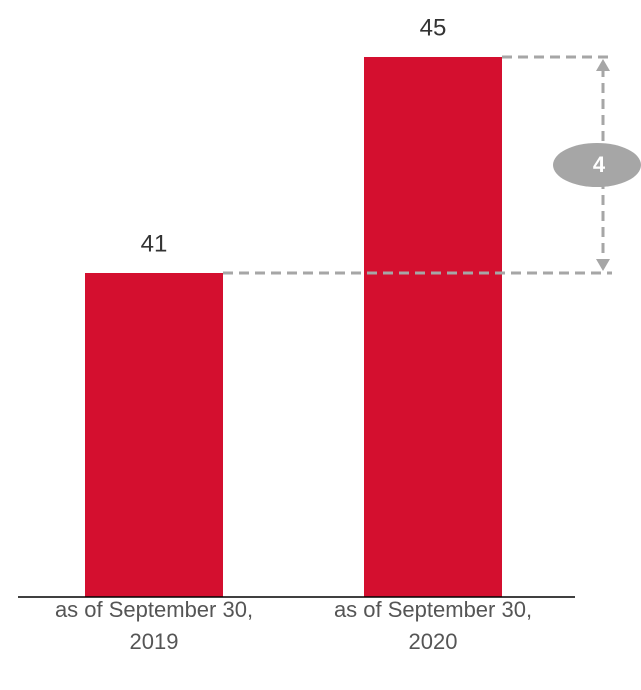  Describe the element at coordinates (154, 625) in the screenshot. I see `x-tick-label: as of September 30, 2019` at that location.